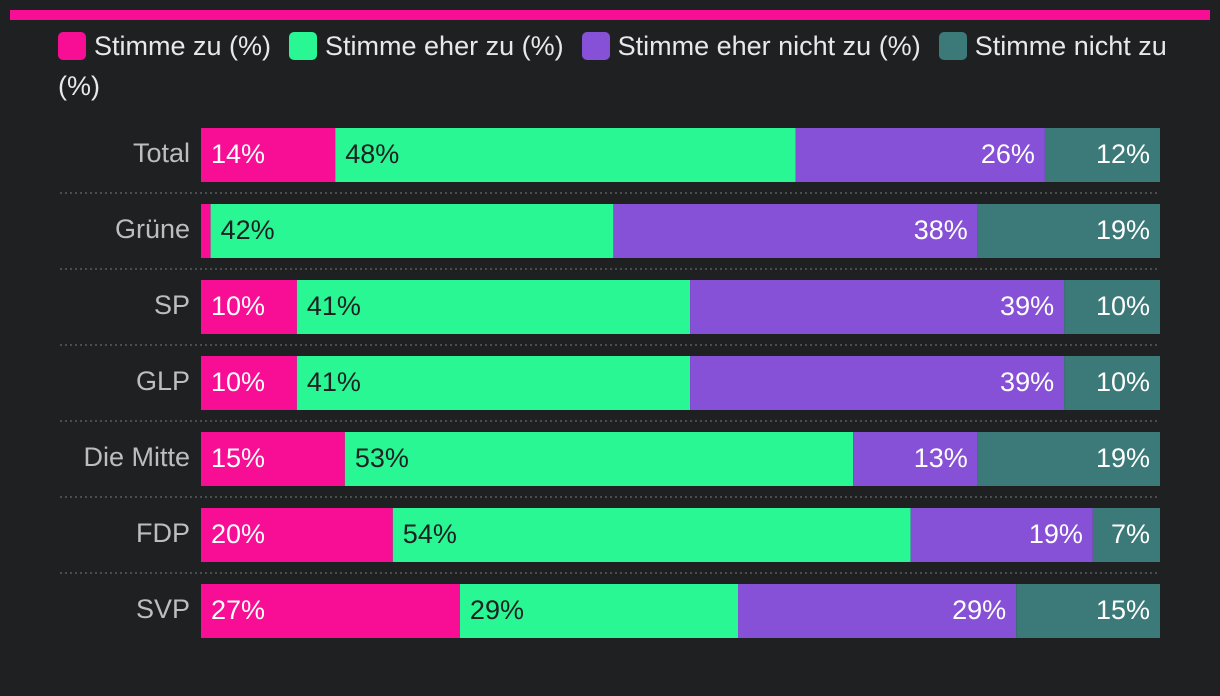 The height and width of the screenshot is (696, 1220). What do you see at coordinates (1123, 154) in the screenshot?
I see `data-label: 12%` at bounding box center [1123, 154].